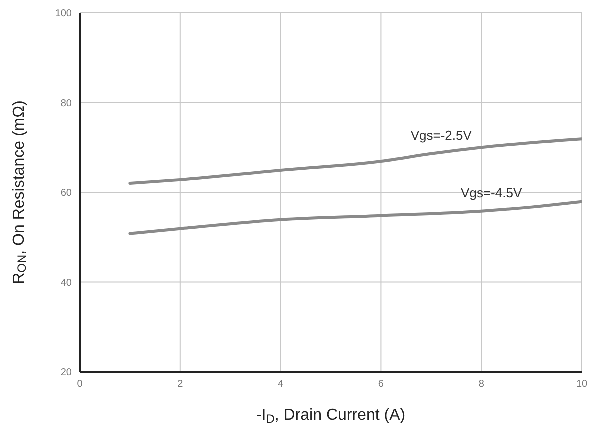  I want to click on series-label: Vgs=-4.5V, so click(491, 192).